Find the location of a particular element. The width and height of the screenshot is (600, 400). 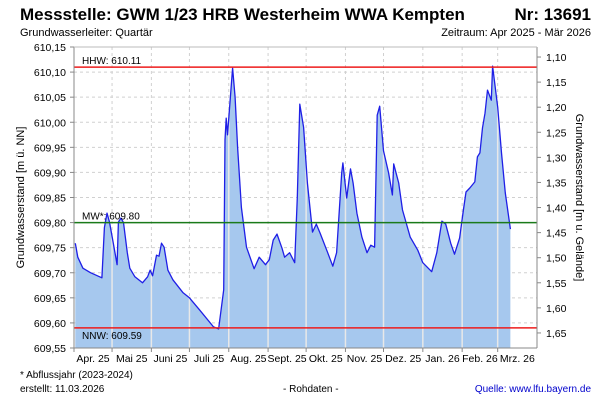

y-tick-label: 609,70 is located at coordinates (50, 274).